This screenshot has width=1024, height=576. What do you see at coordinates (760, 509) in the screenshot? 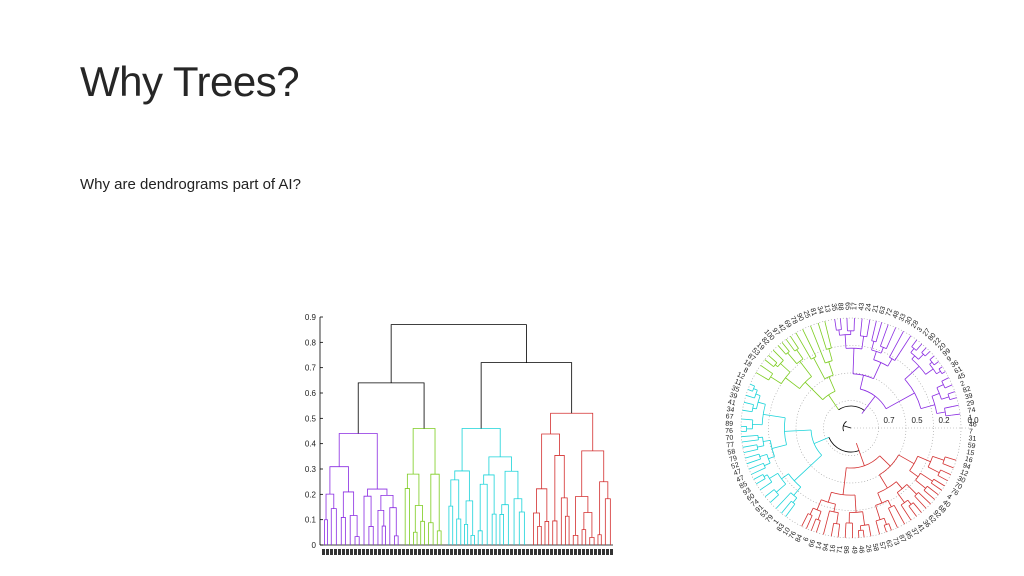
I see `polar-leaf-label: 91` at bounding box center [760, 509].